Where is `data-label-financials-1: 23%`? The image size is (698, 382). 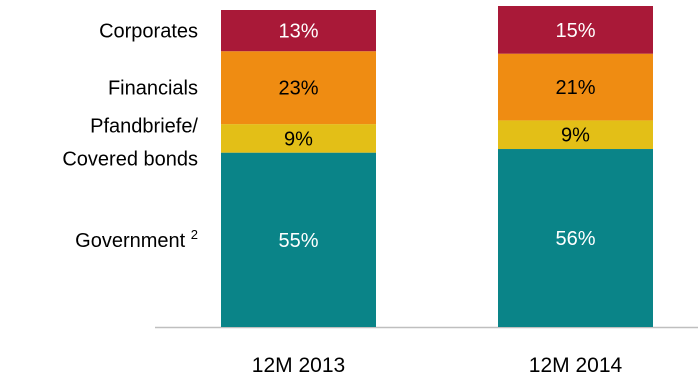
data-label-financials-1: 23% is located at coordinates (298, 89).